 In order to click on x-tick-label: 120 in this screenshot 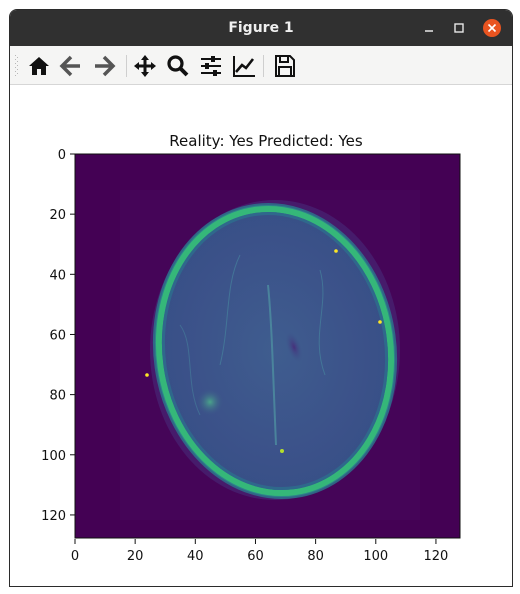, I will do `click(436, 556)`.